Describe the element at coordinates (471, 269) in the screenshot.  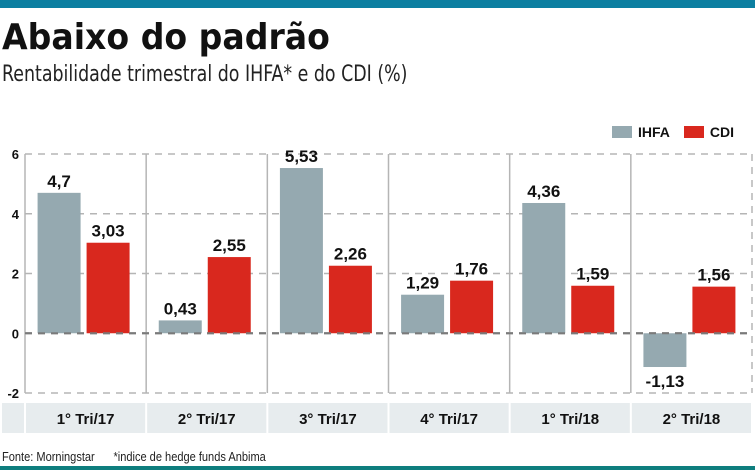
I see `data-label-cdi: 1,76` at that location.